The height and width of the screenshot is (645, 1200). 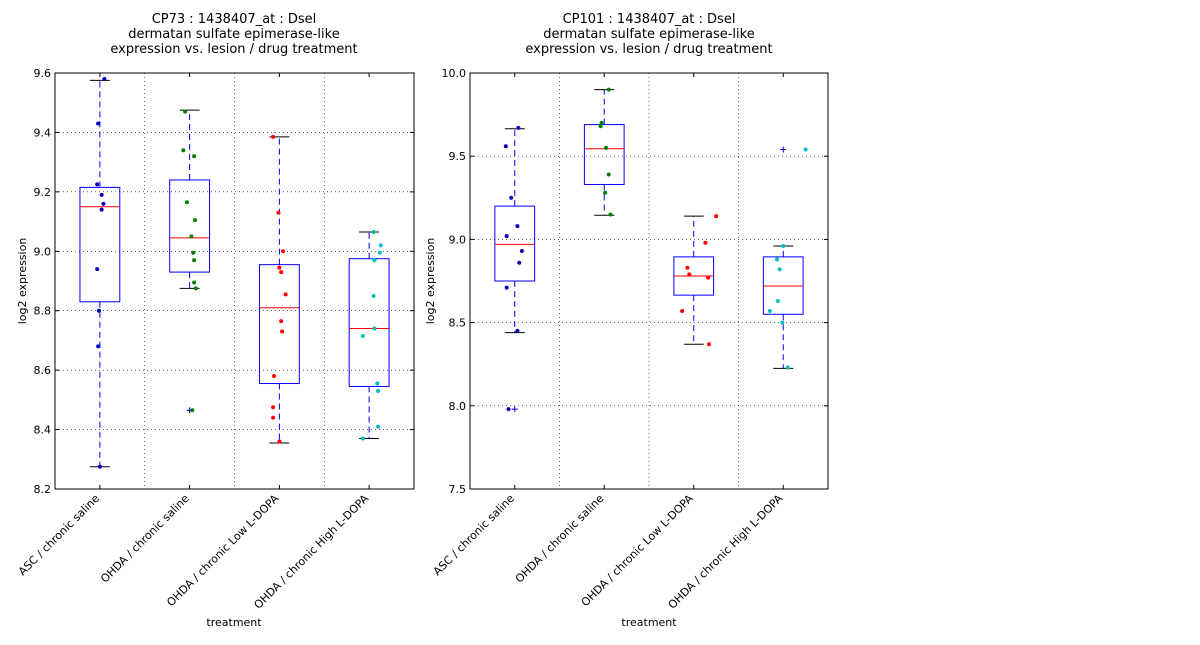 What do you see at coordinates (43, 192) in the screenshot?
I see `y-tick-label: 9.2` at bounding box center [43, 192].